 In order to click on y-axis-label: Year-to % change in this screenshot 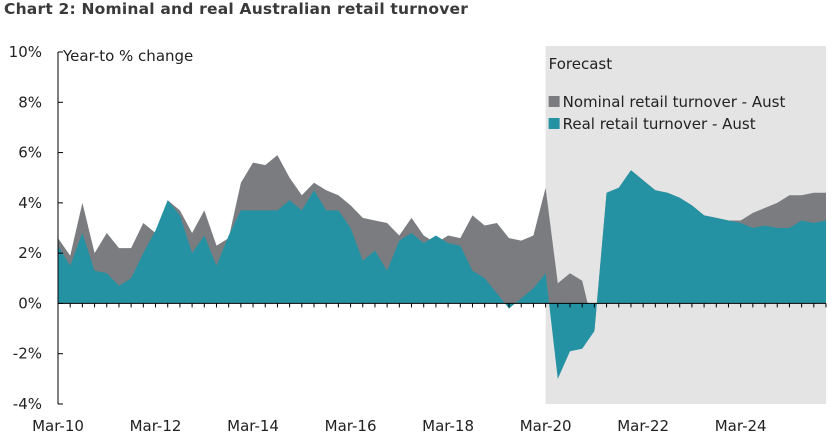, I will do `click(127, 56)`.